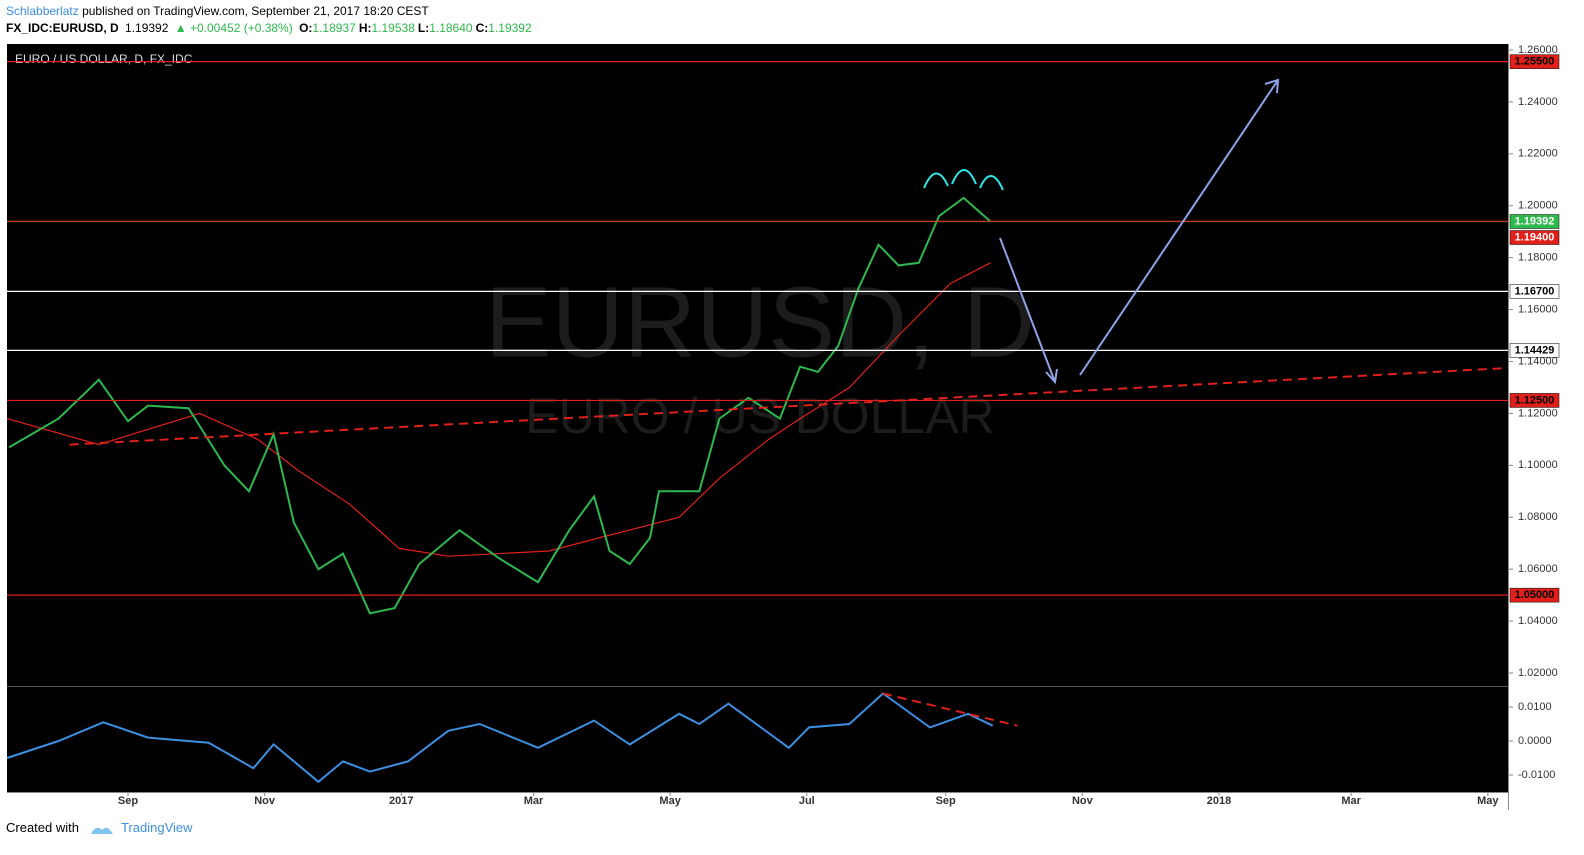 The image size is (1584, 855). I want to click on ohlc-key: C:, so click(482, 28).